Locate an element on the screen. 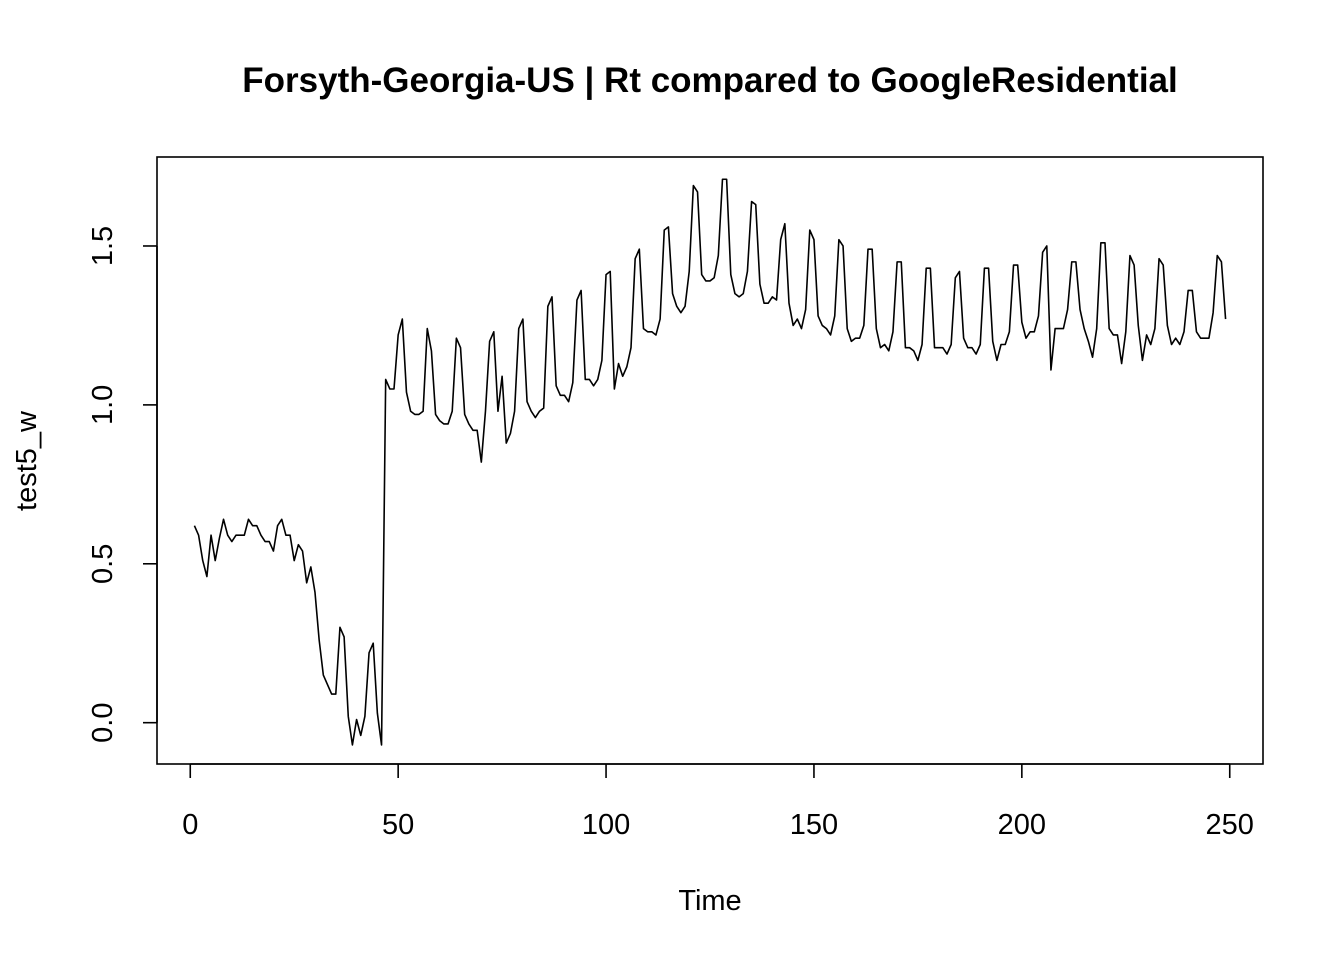  x-tick-label: 100 is located at coordinates (606, 825).